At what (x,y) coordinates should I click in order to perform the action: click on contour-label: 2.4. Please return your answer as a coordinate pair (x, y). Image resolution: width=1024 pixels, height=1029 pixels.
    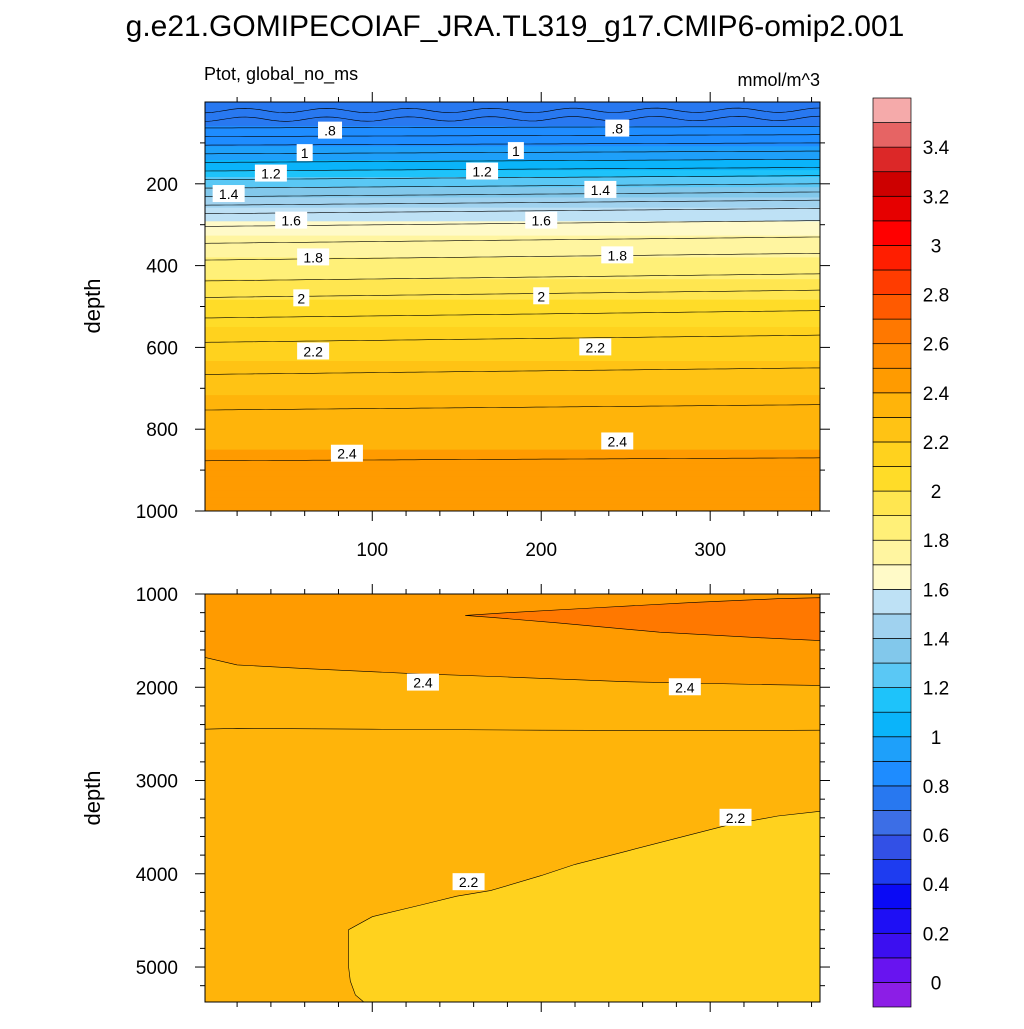
    Looking at the image, I should click on (347, 454).